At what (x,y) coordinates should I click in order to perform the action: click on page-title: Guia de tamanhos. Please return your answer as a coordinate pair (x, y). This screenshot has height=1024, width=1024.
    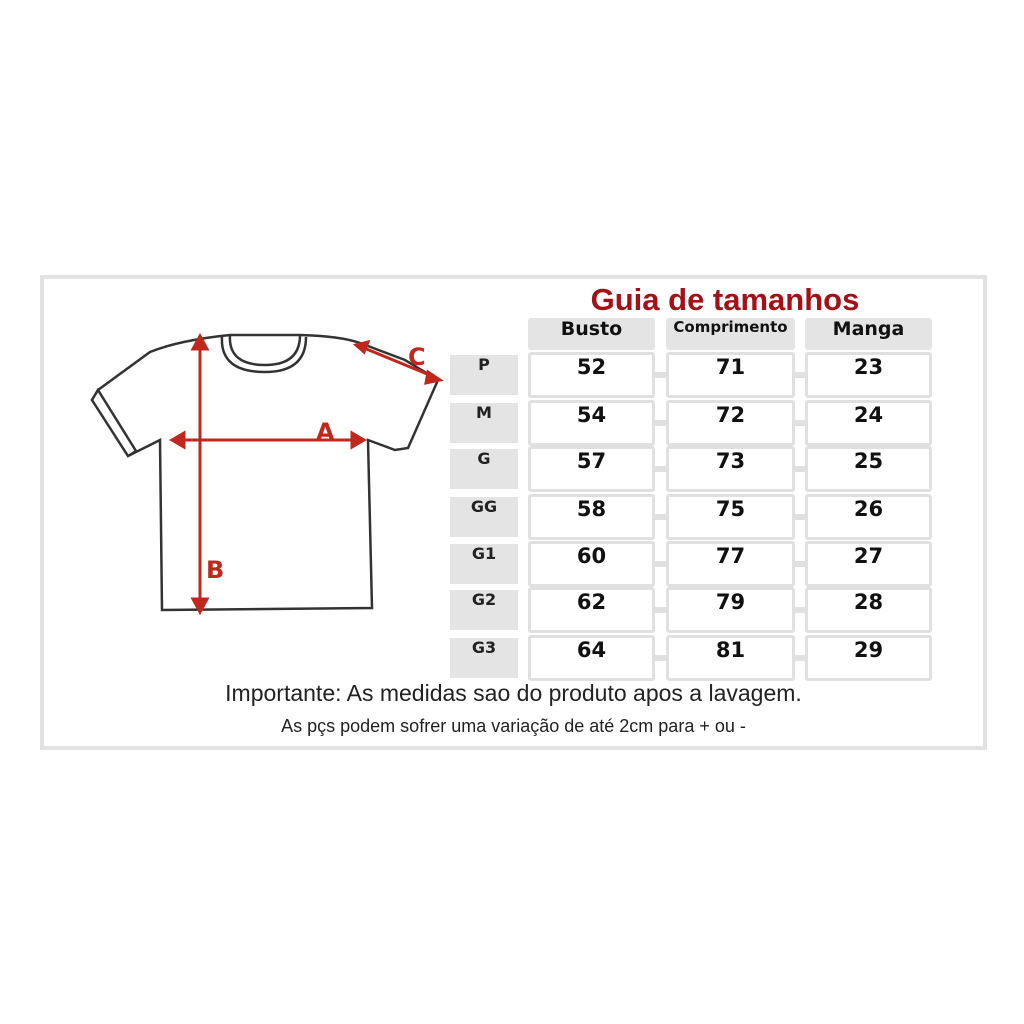
    Looking at the image, I should click on (725, 299).